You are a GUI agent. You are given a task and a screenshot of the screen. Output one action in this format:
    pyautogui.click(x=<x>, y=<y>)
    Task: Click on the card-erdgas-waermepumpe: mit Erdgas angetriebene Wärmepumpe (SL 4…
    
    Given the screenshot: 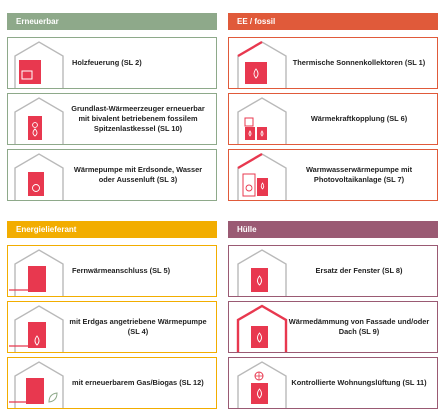 What is the action you would take?
    pyautogui.click(x=112, y=327)
    